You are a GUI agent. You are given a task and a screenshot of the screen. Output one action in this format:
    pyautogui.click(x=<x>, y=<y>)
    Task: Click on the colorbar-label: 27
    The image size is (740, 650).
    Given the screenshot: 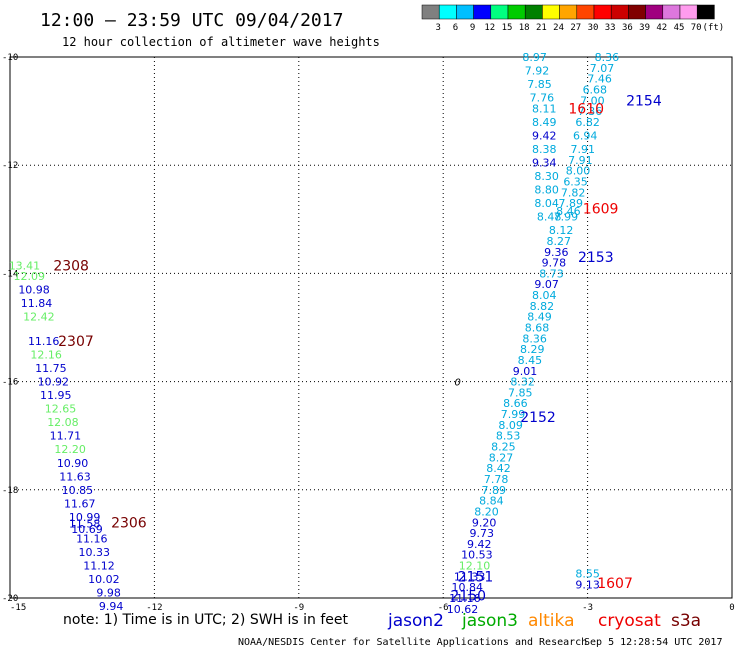 What is the action you would take?
    pyautogui.click(x=575, y=28)
    